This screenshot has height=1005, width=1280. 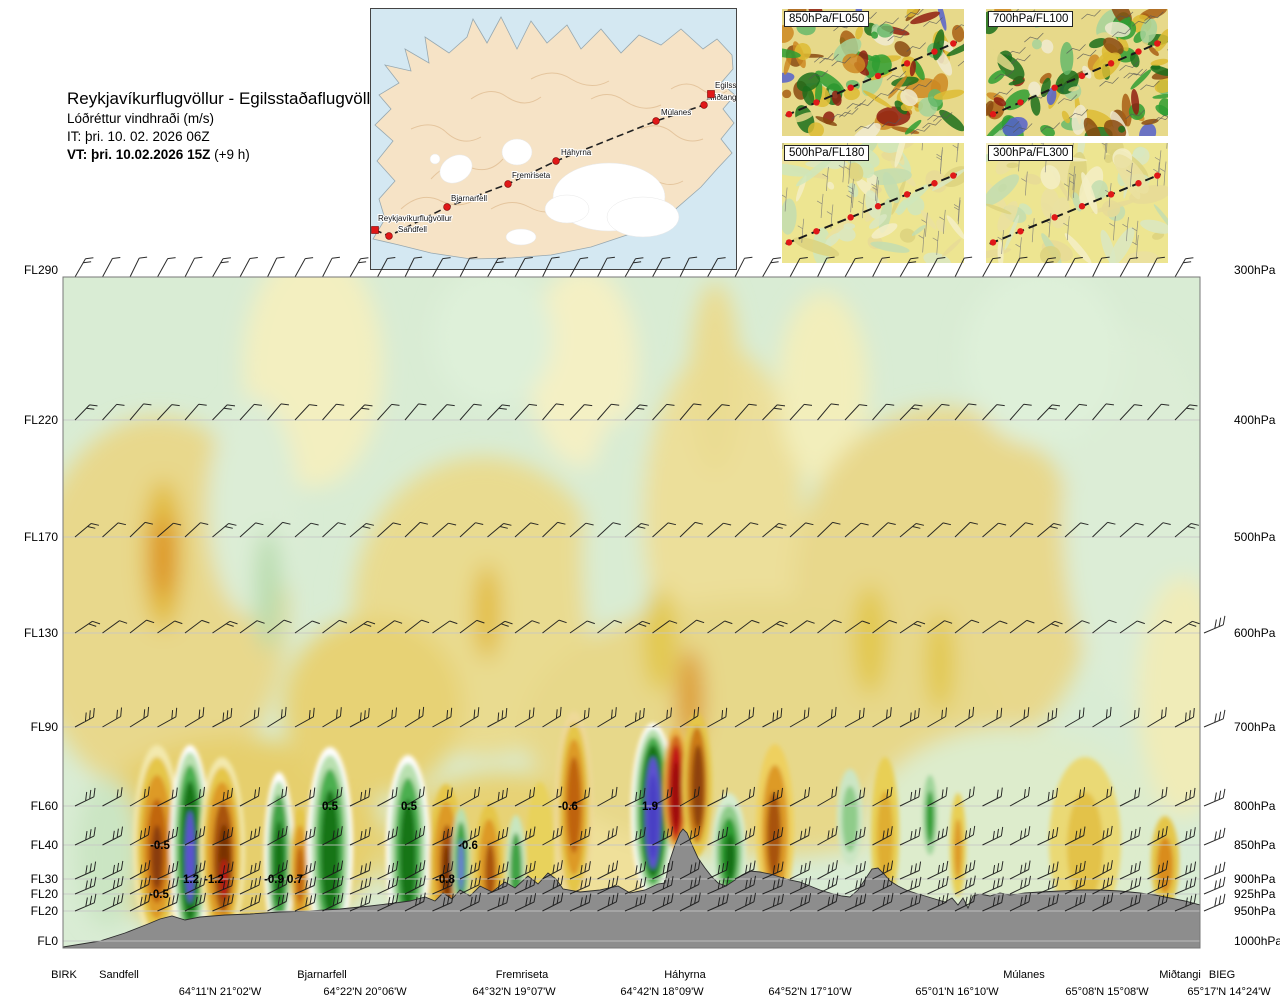 I want to click on station-coordinates: 64°52'N 17°10'W, so click(x=810, y=992).